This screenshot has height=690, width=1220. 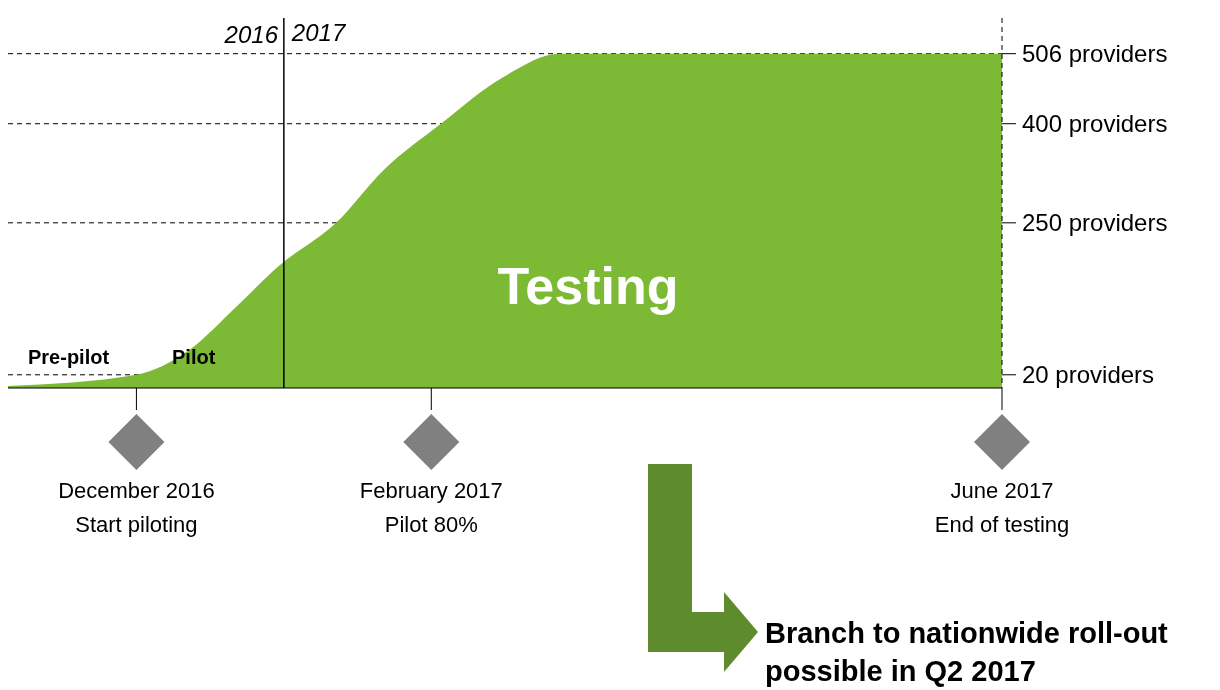 I want to click on text: Start piloting, so click(x=136, y=524).